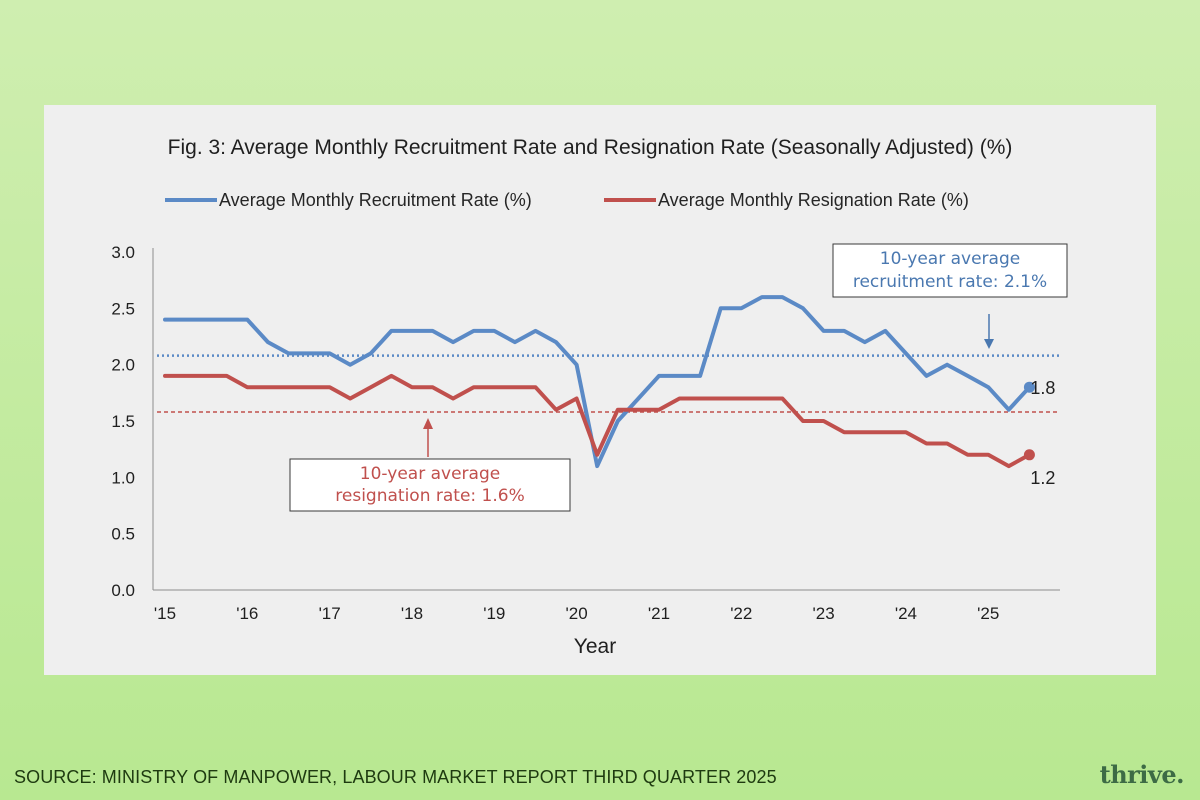 The image size is (1200, 800). What do you see at coordinates (824, 613) in the screenshot?
I see `x-tick-label: '23` at bounding box center [824, 613].